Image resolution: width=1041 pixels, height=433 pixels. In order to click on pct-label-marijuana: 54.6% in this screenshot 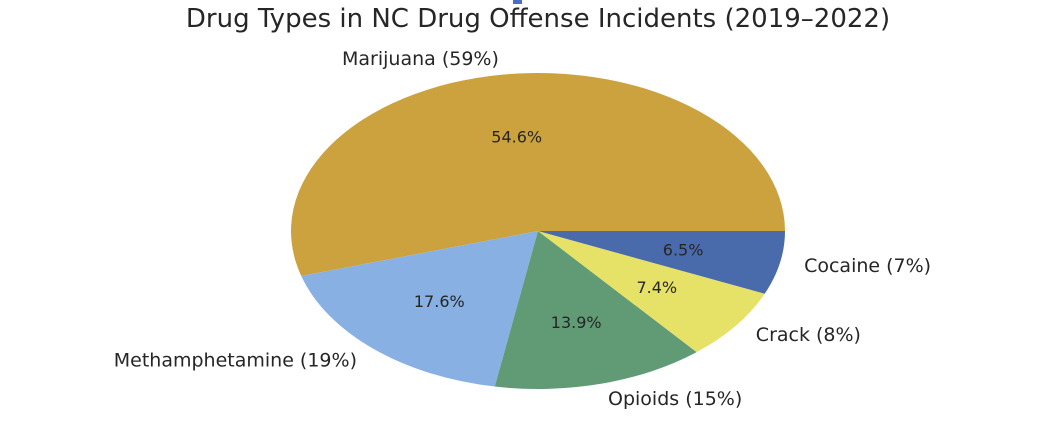, I will do `click(516, 137)`.